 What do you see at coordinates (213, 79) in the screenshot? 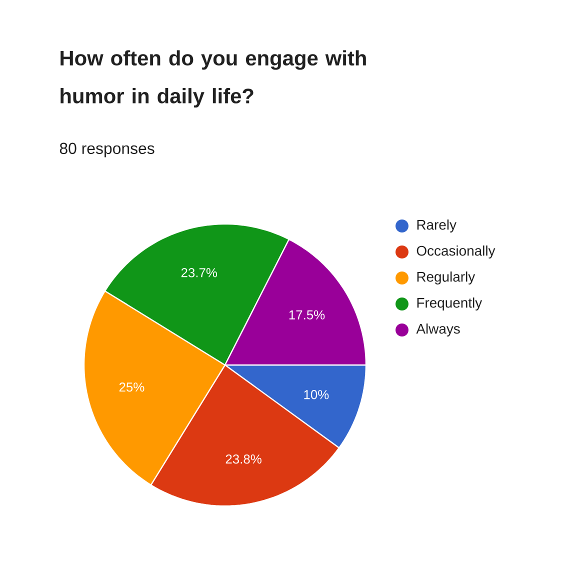
I see `chart-title: How often do you engage with humor in daily life?` at bounding box center [213, 79].